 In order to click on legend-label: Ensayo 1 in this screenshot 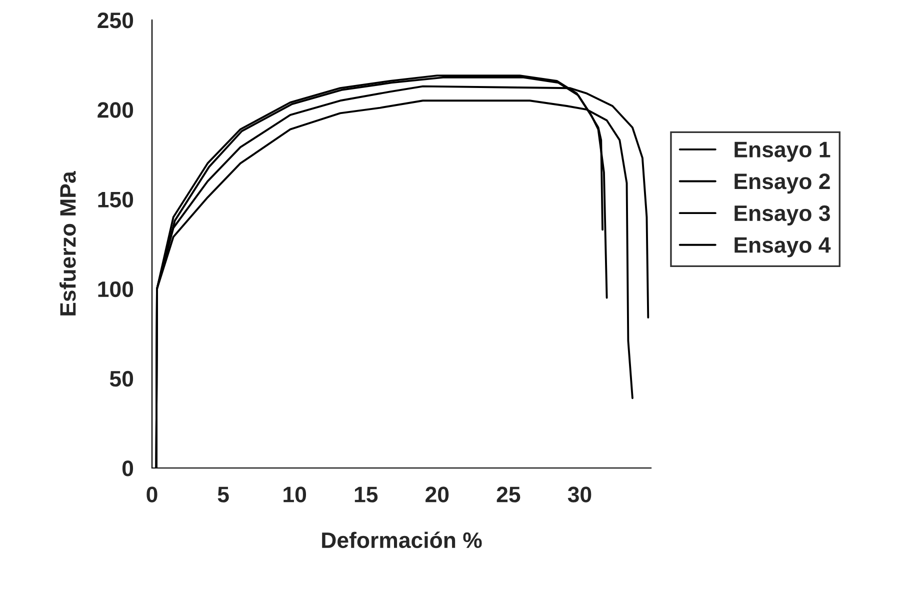, I will do `click(782, 152)`.